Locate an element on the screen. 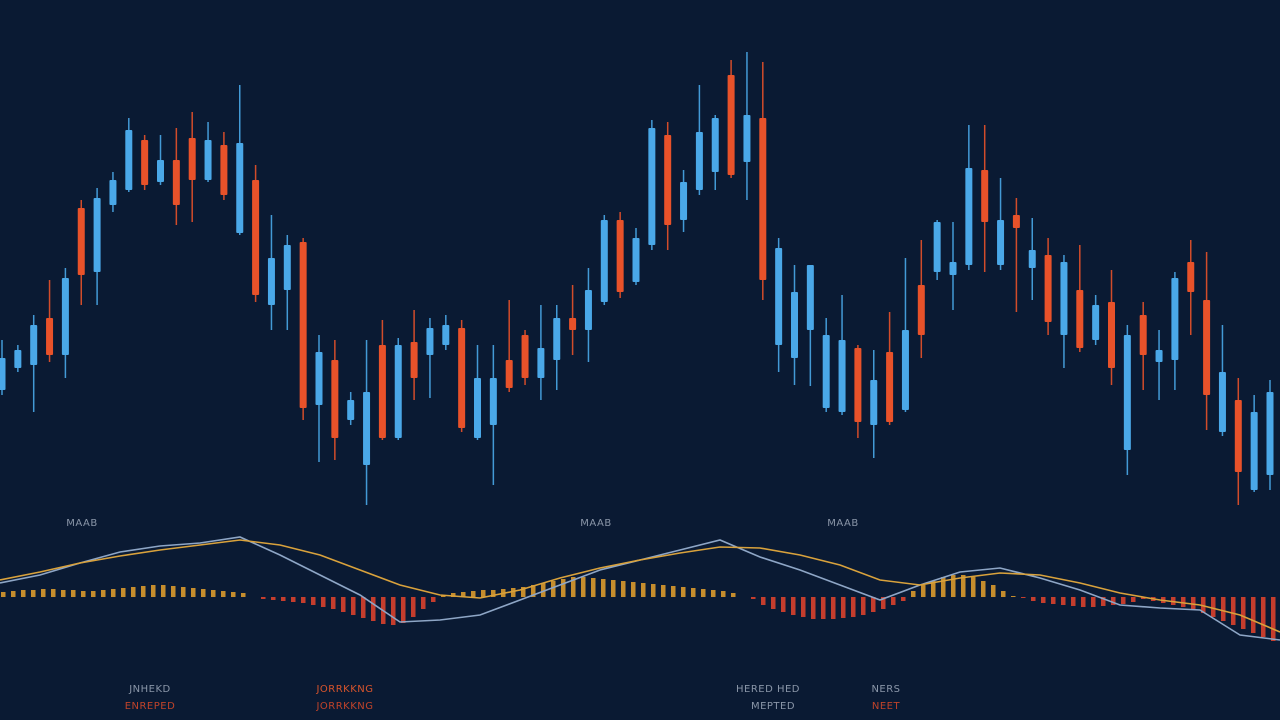 This screenshot has height=720, width=1280. annotation: JNHEKD is located at coordinates (149, 689).